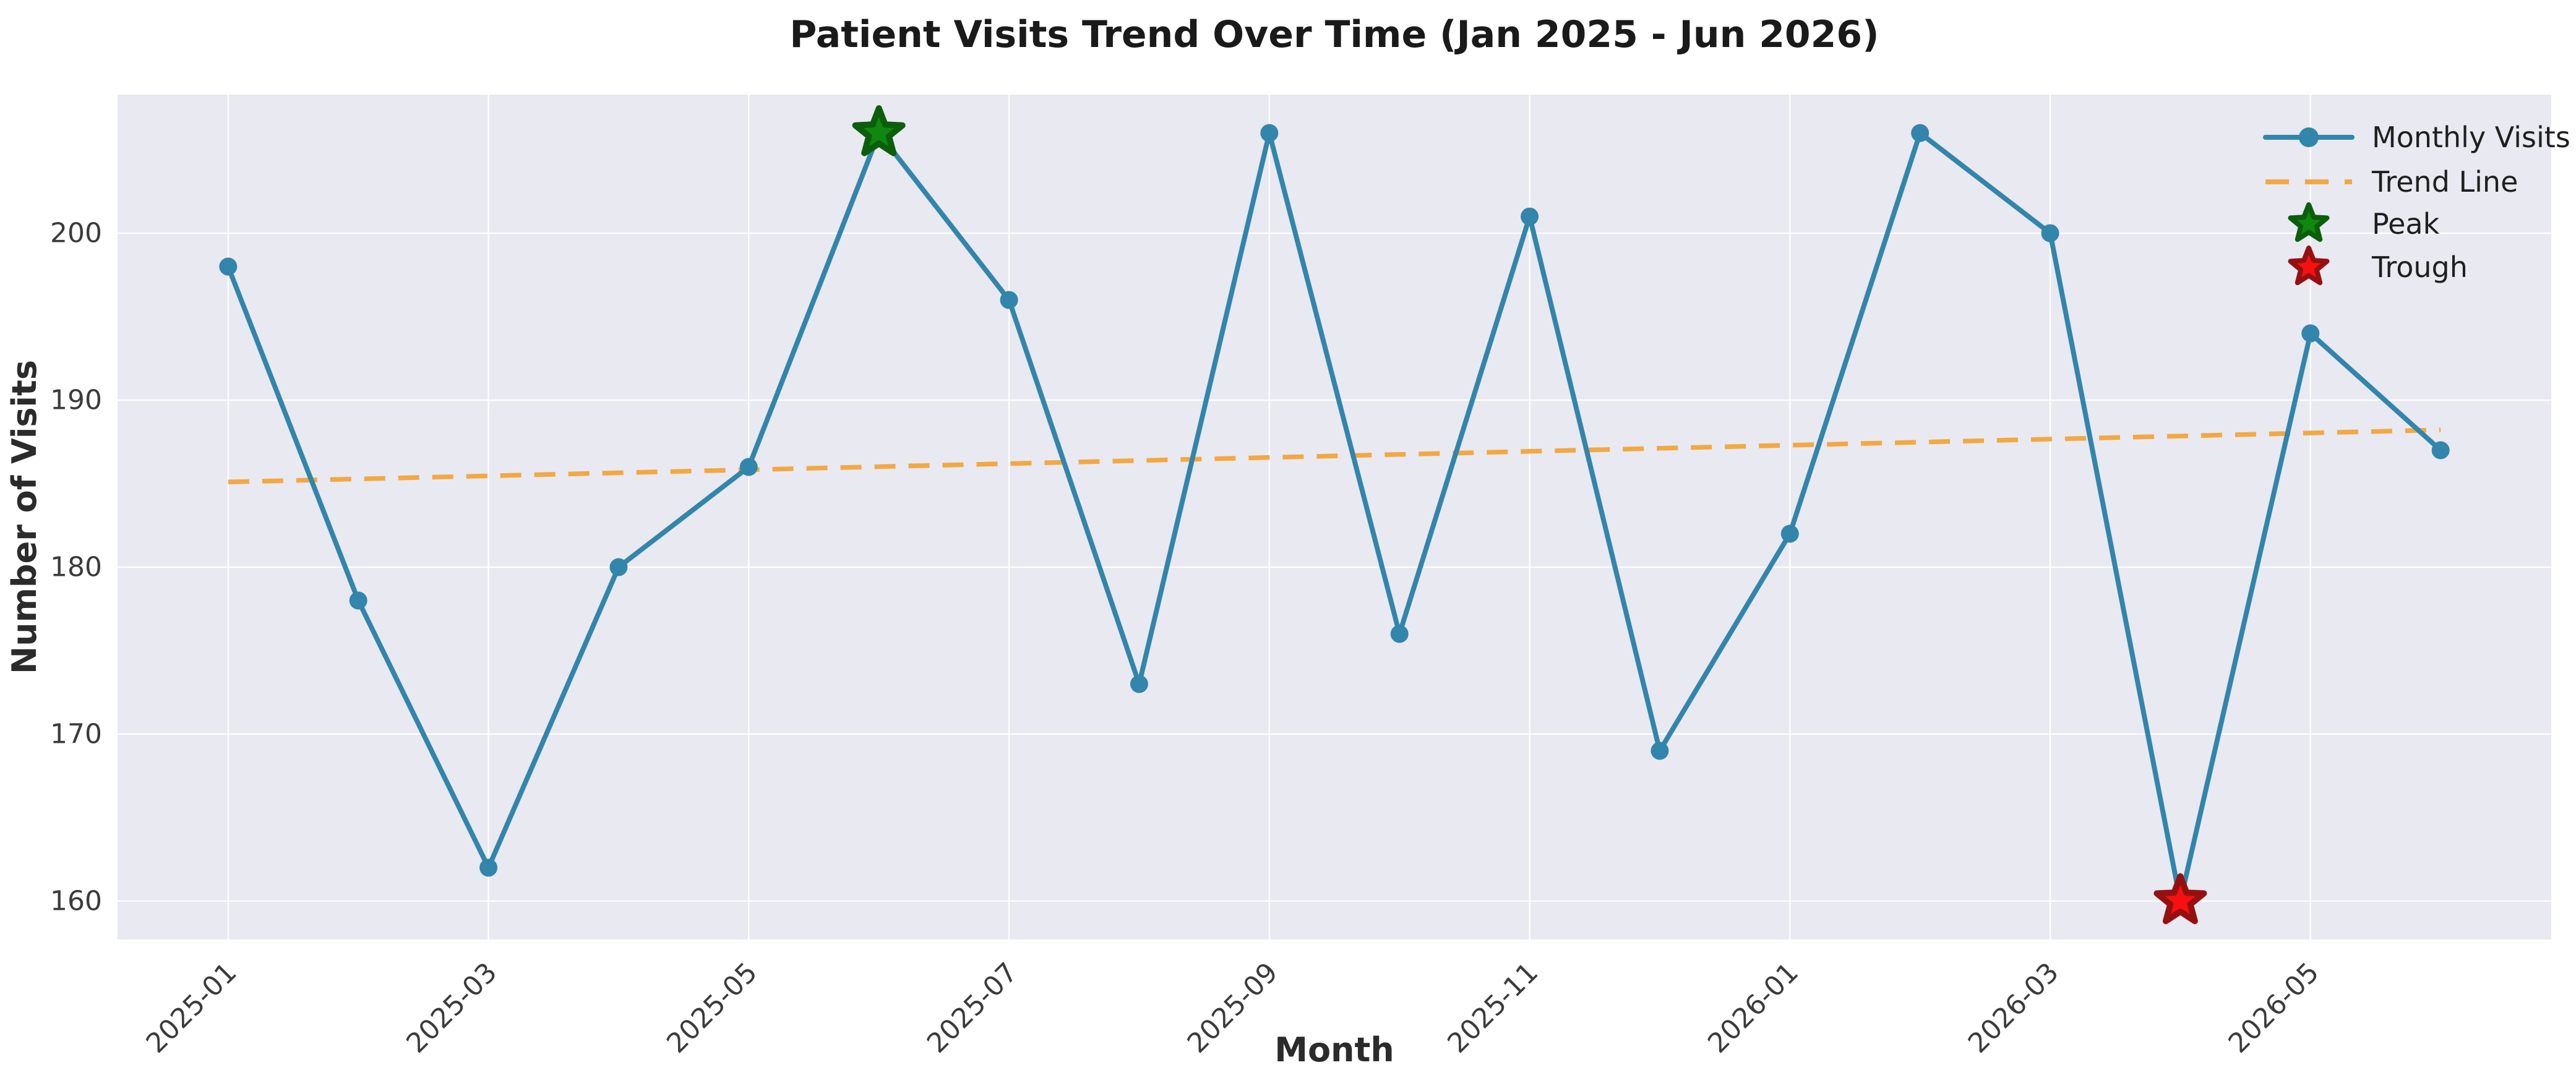  I want to click on x-tick-label-2026-03: 2026-03, so click(2013, 1008).